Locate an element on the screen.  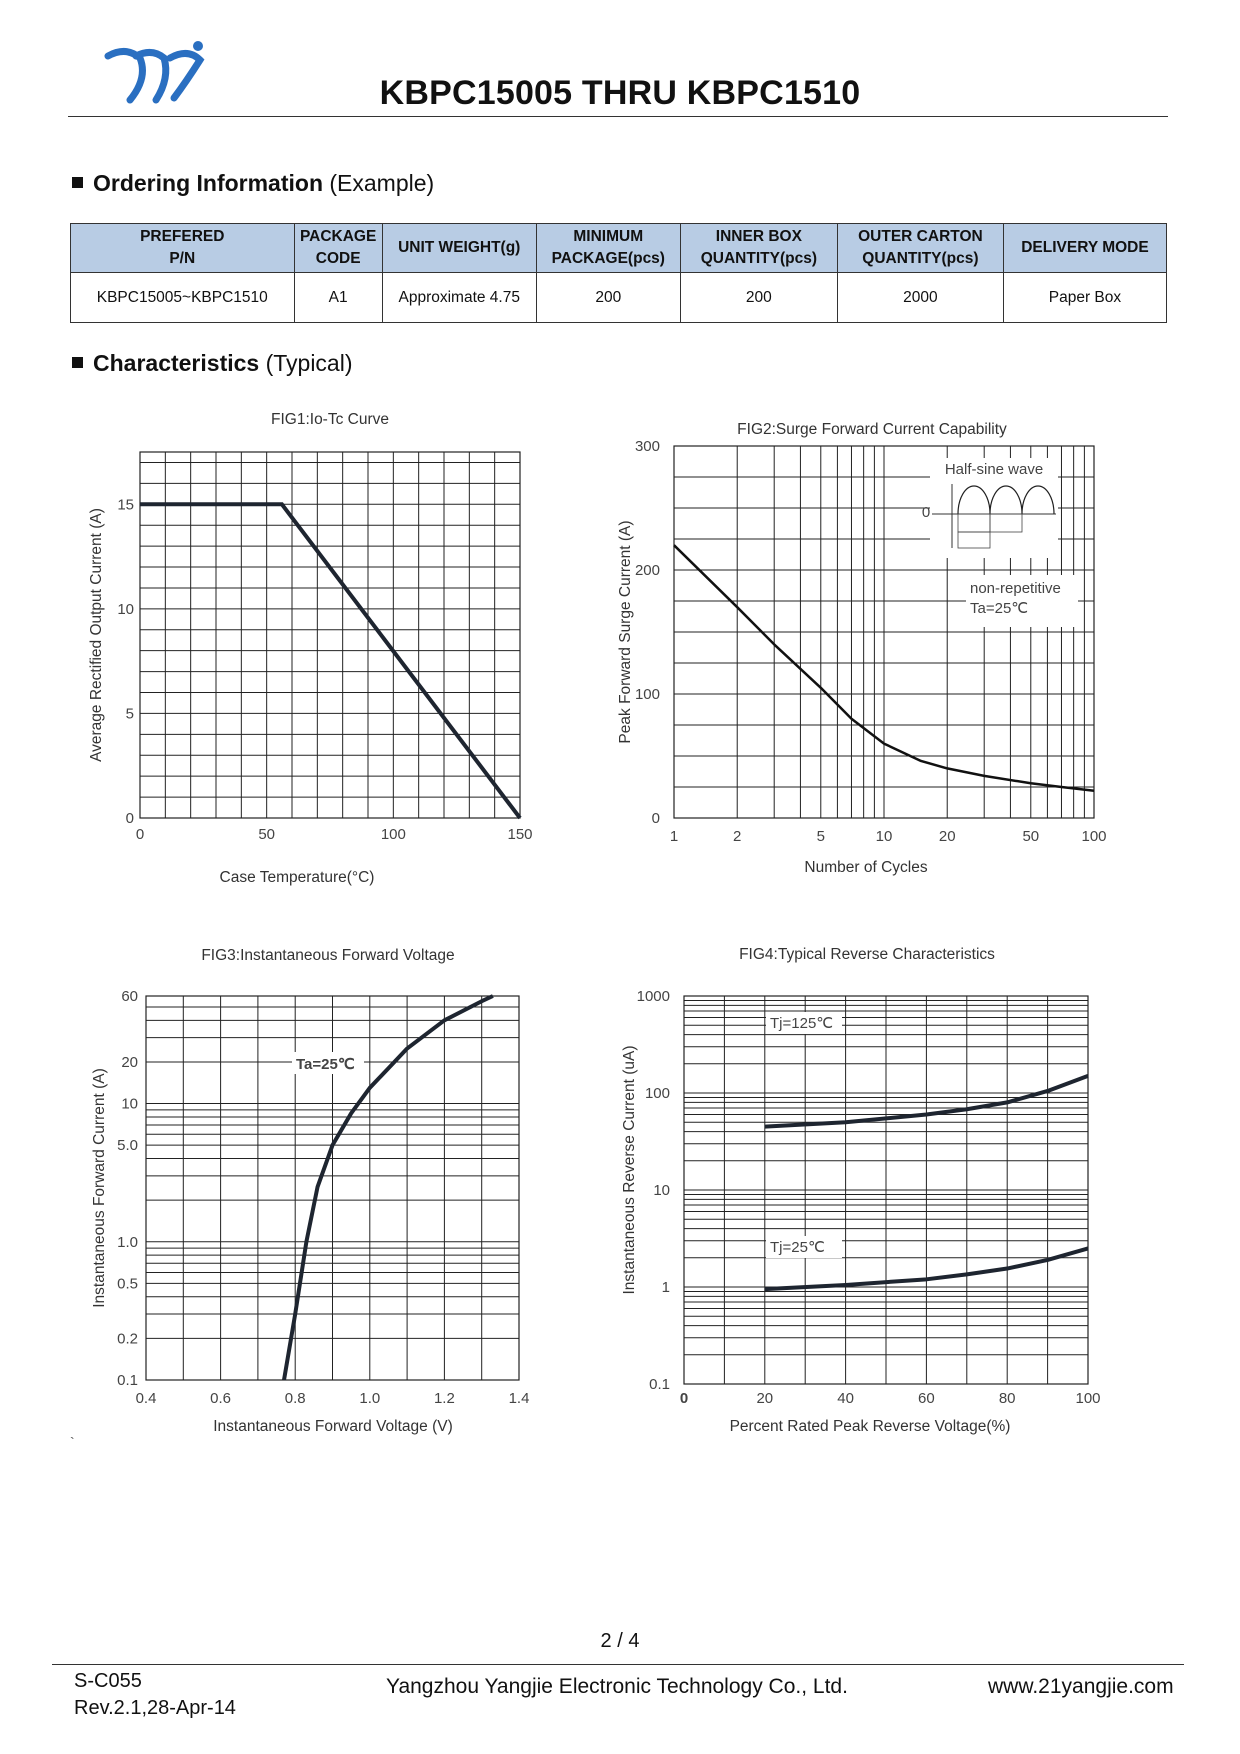
y-axis-label: Average Rectified Output Current (A) is located at coordinates (96, 635).